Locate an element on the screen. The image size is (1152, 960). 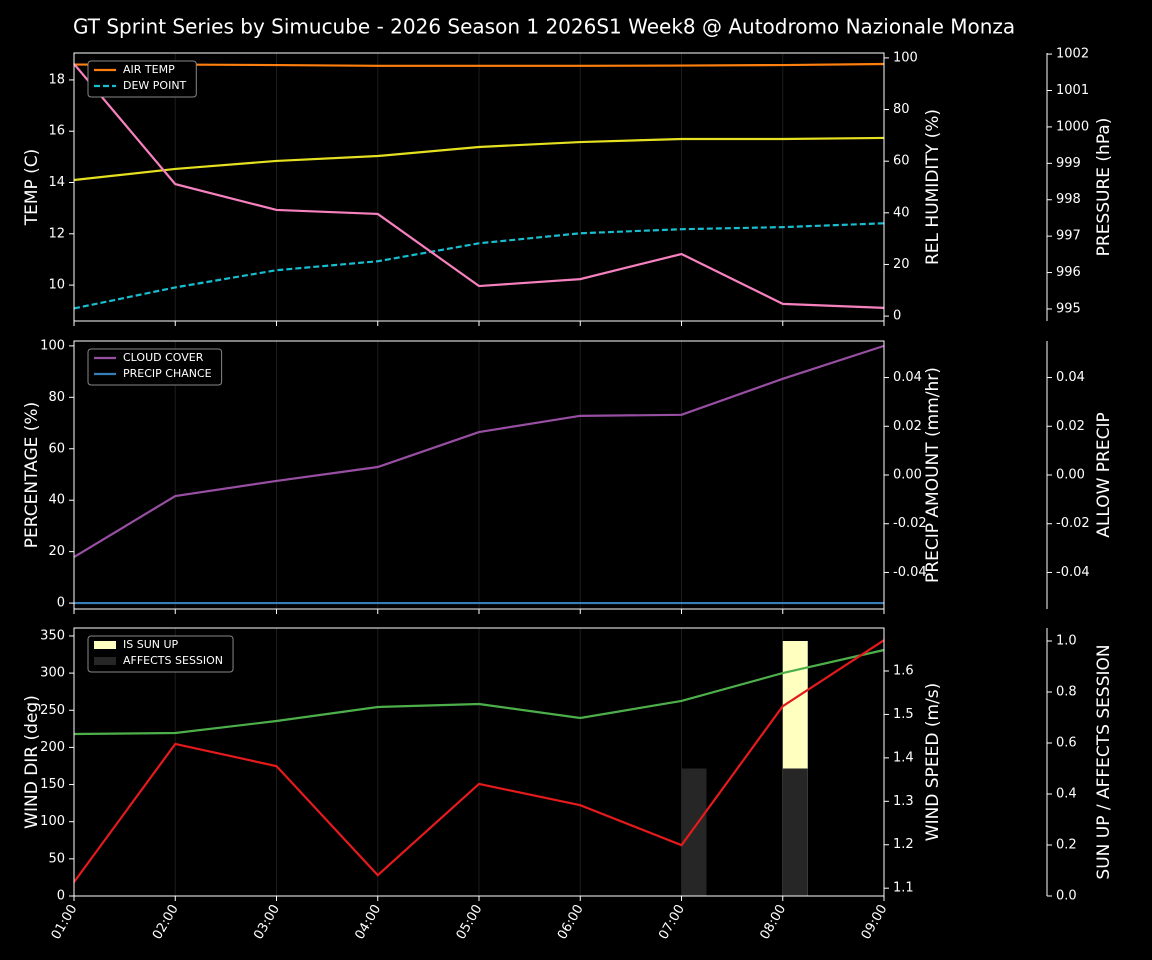
y2-tick-label: 0 is located at coordinates (897, 316).